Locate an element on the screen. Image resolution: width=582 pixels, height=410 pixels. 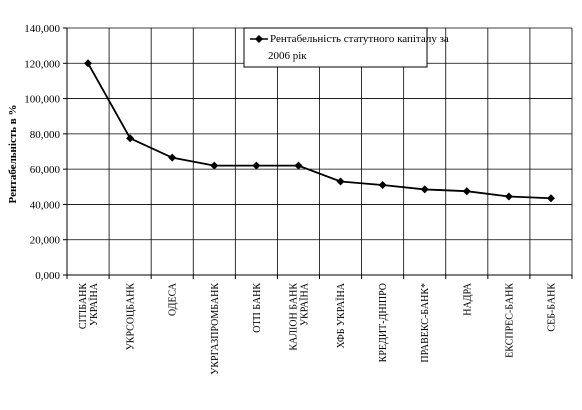
legend-box is located at coordinates (335, 47).